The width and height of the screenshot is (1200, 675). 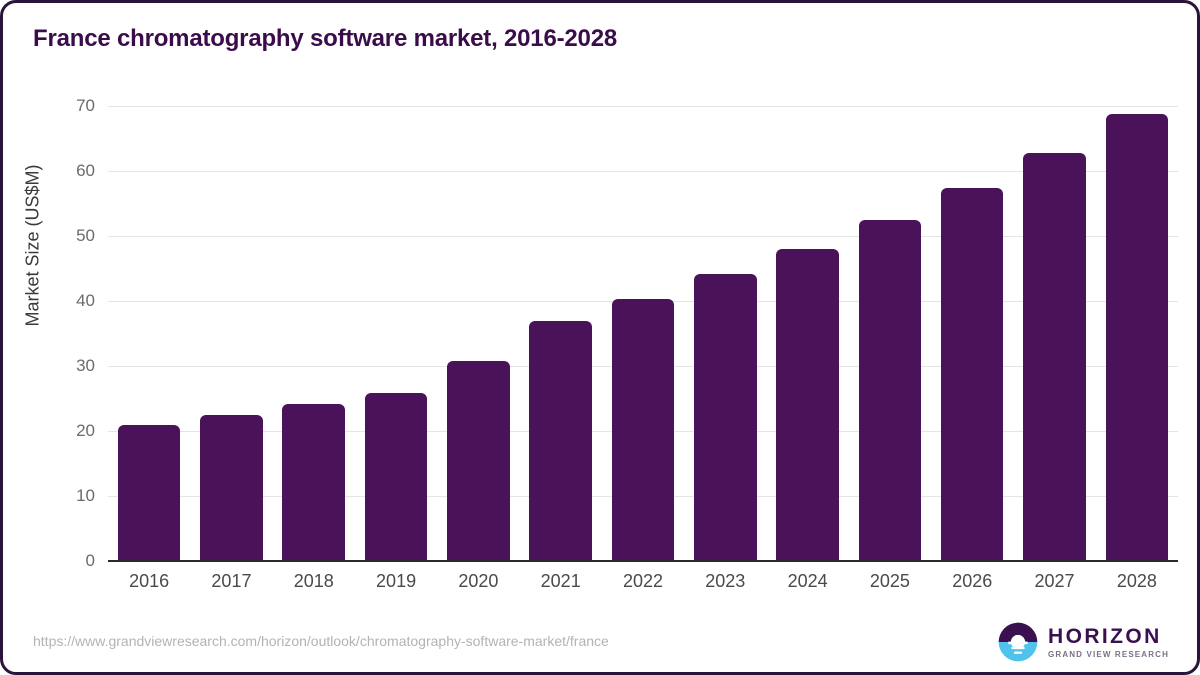 What do you see at coordinates (85, 495) in the screenshot?
I see `y-axis-tick-label: 10` at bounding box center [85, 495].